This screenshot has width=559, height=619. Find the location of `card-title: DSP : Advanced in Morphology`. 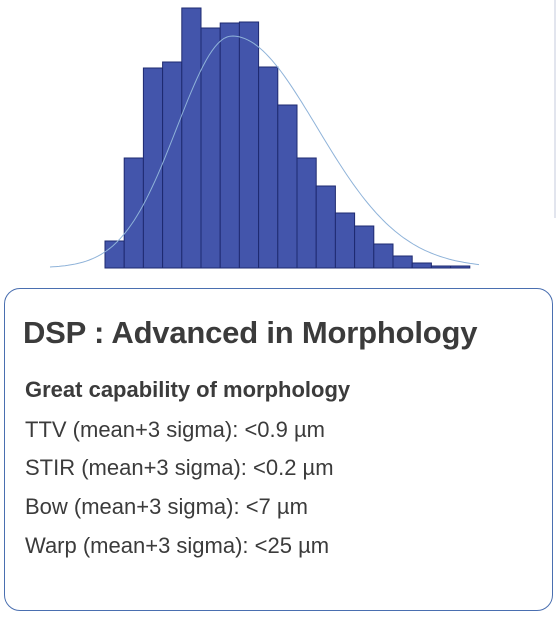

card-title: DSP : Advanced in Morphology is located at coordinates (250, 332).